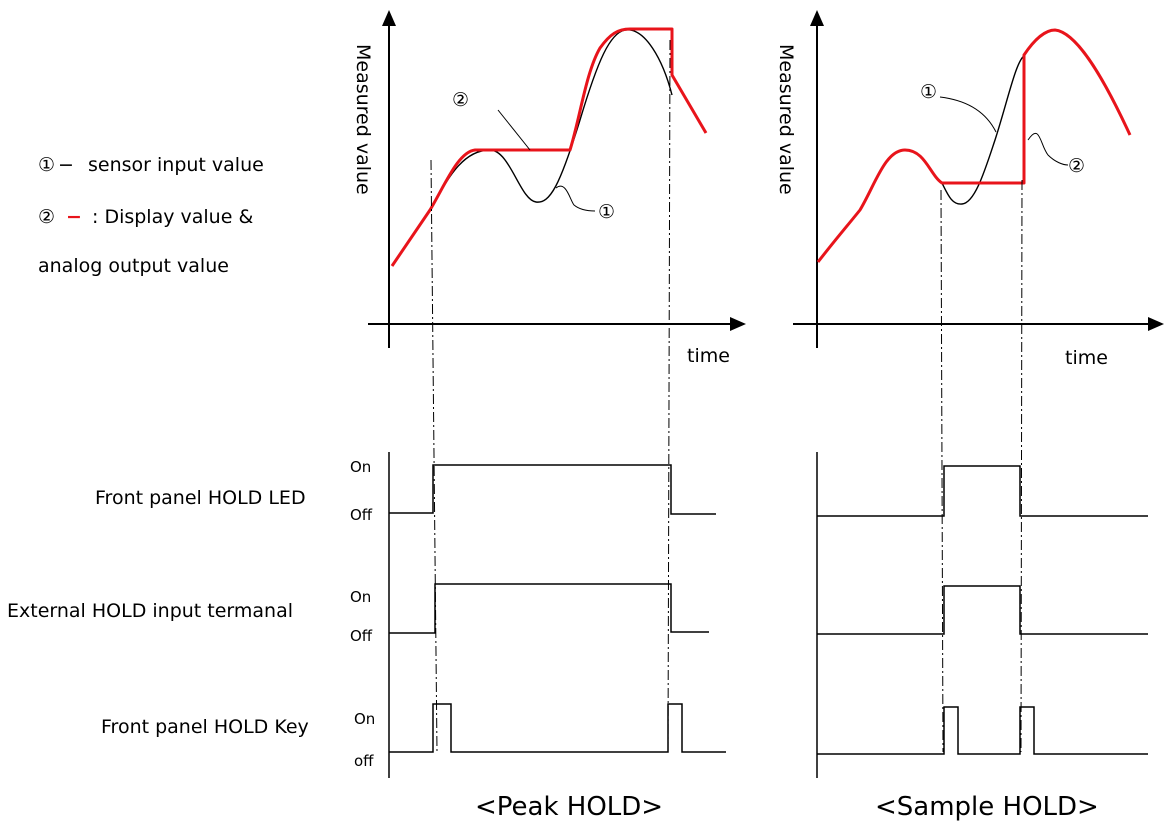  What do you see at coordinates (1156, 324) in the screenshot?
I see `sample-x-axis-arrow` at bounding box center [1156, 324].